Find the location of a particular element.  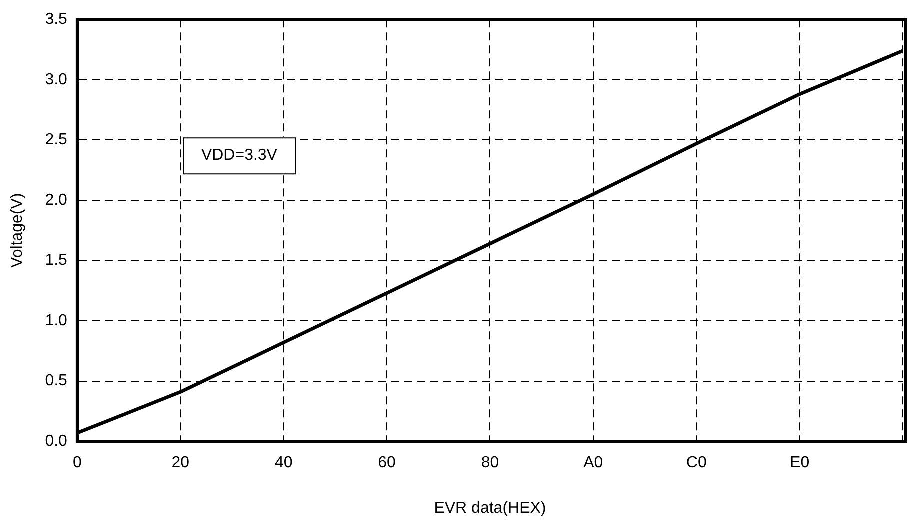

x-axis-title: EVR data(HEX) is located at coordinates (490, 508).